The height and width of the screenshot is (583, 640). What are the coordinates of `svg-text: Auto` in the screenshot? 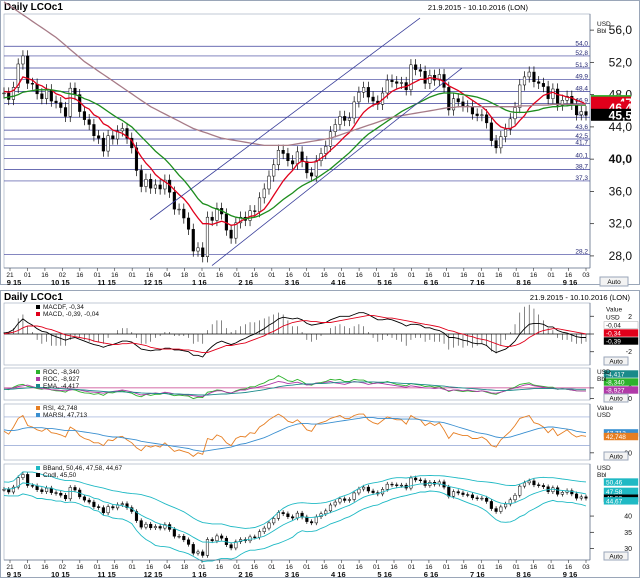 It's located at (614, 282).